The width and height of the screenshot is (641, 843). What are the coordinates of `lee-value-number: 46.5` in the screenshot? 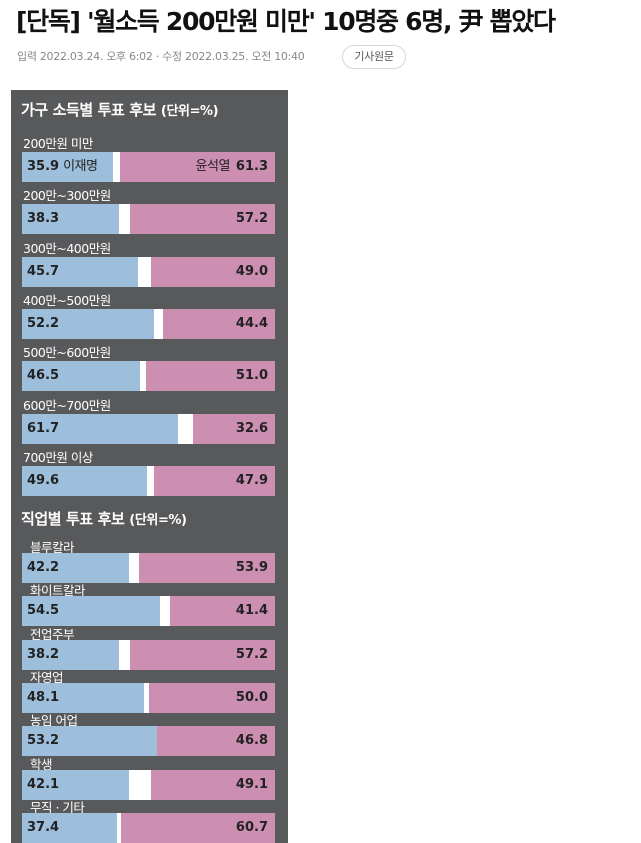 It's located at (43, 376).